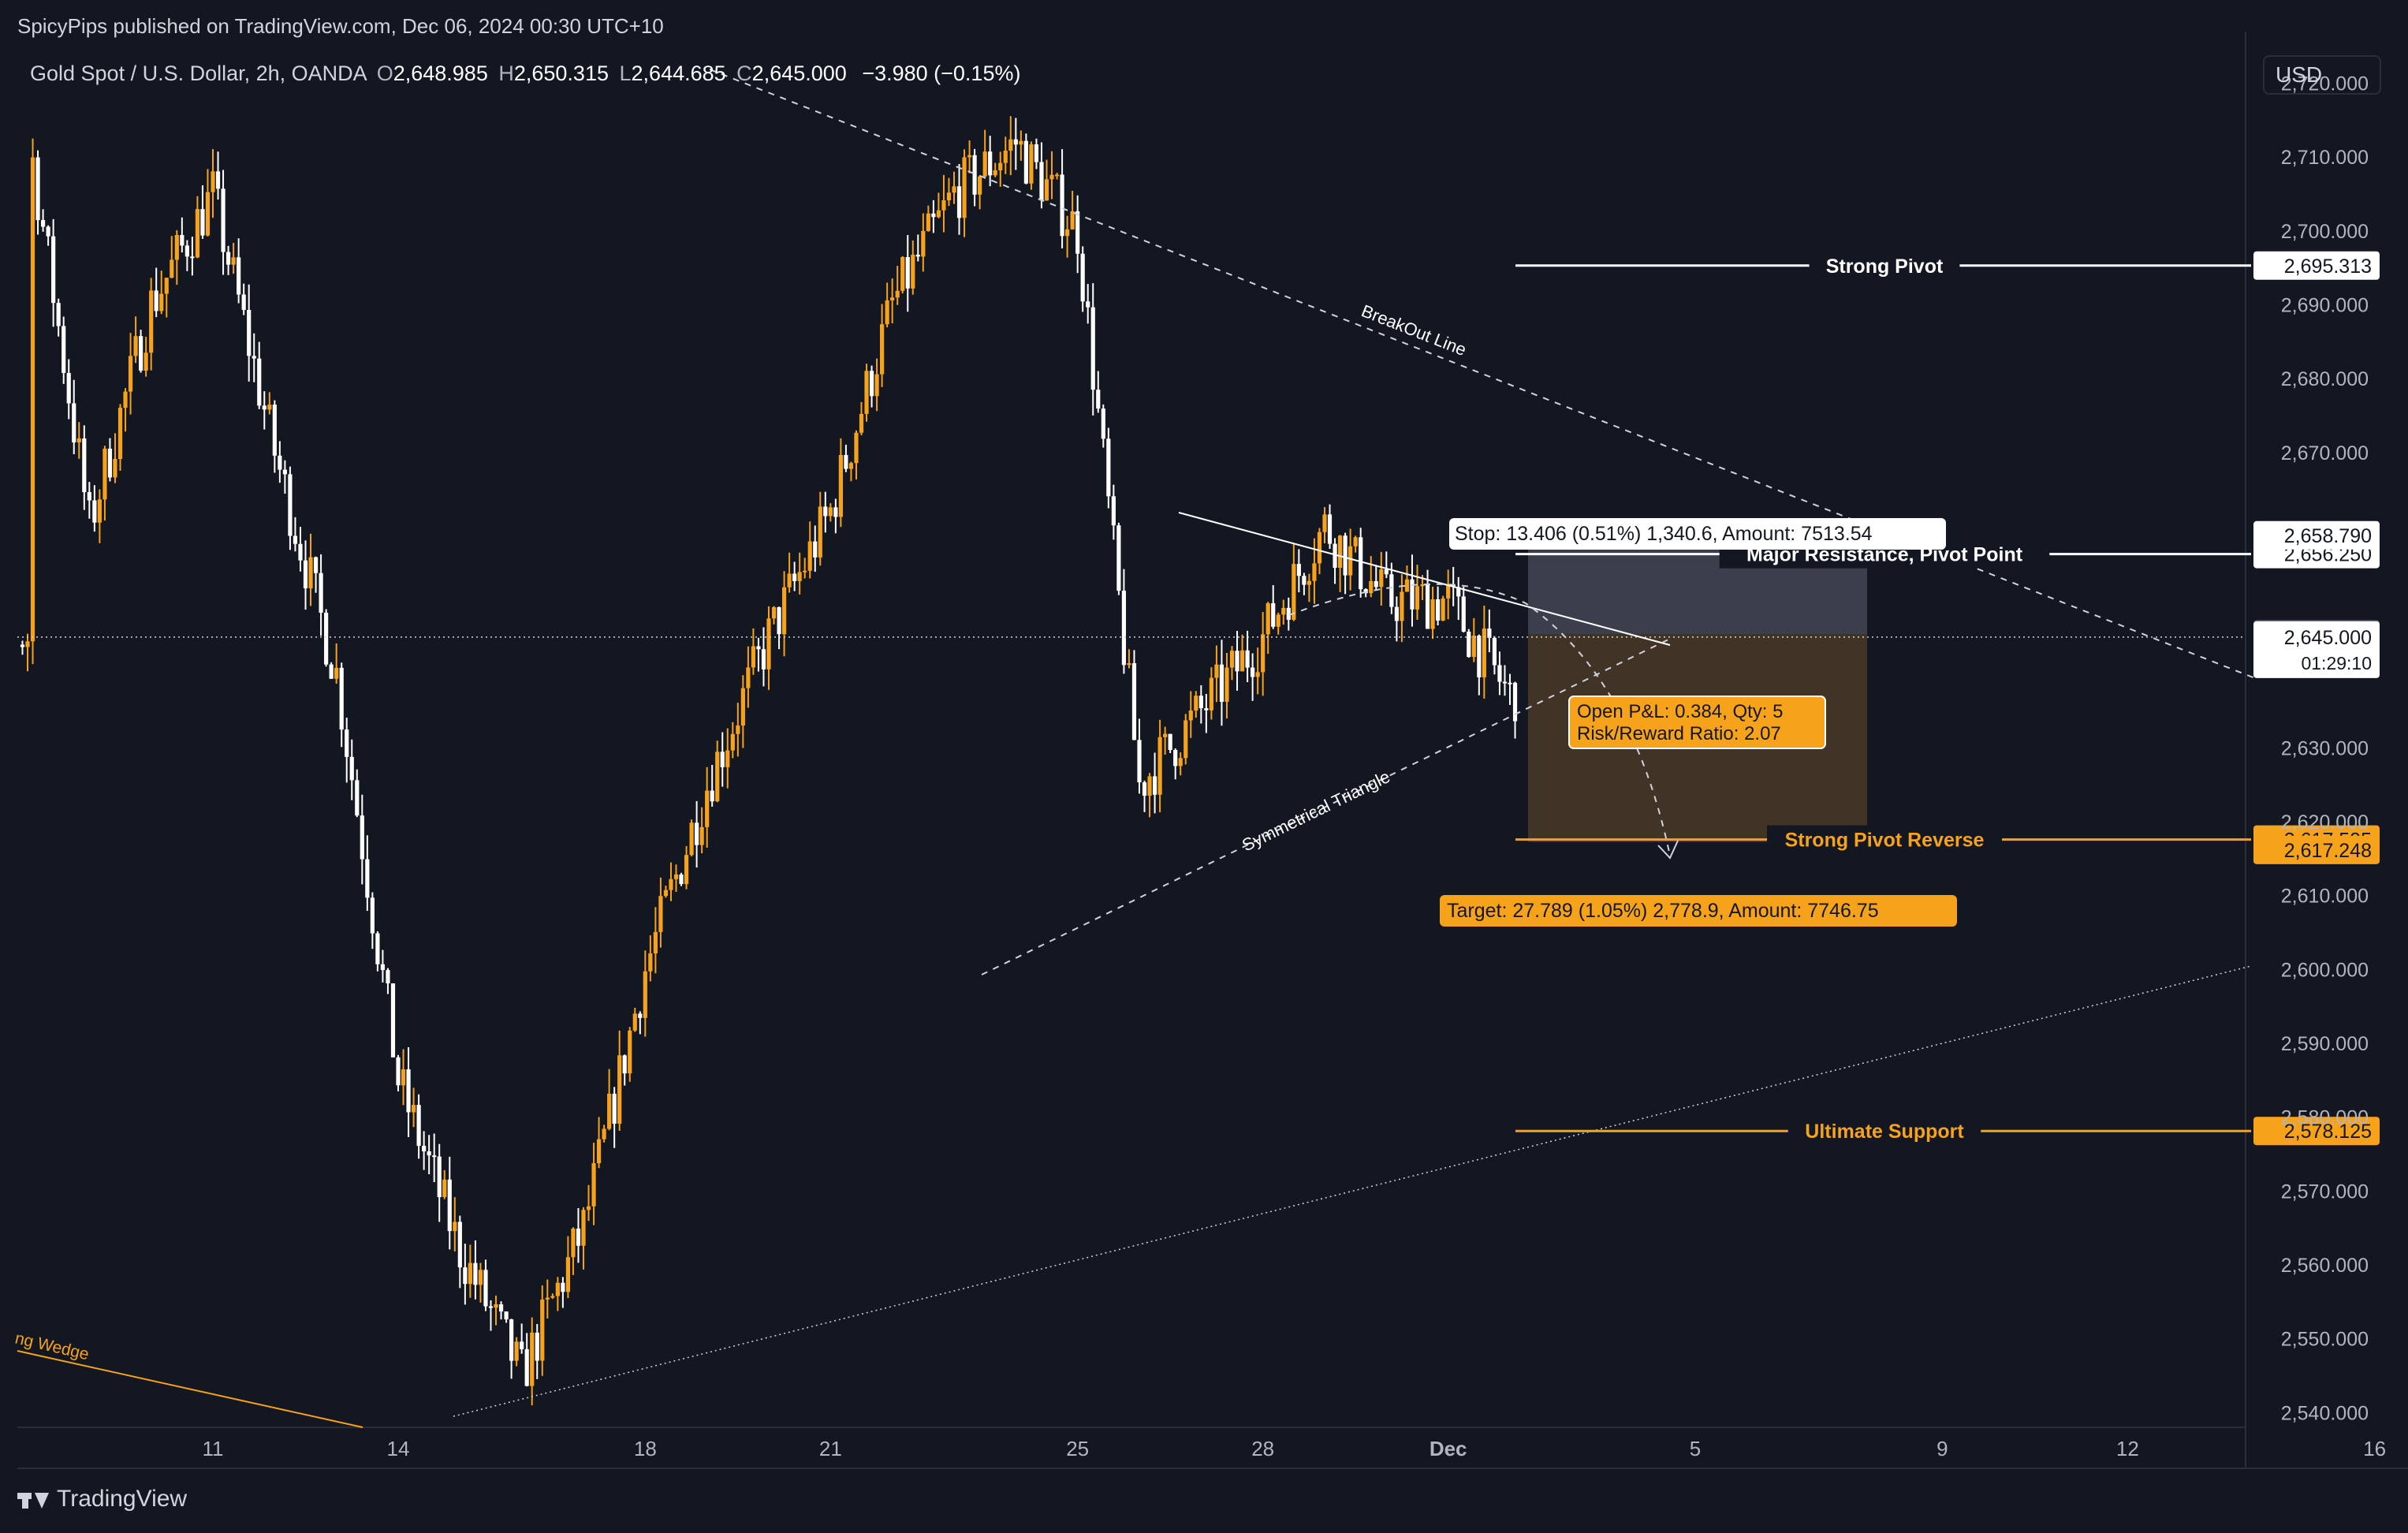 The width and height of the screenshot is (2408, 1533). Describe the element at coordinates (102, 1499) in the screenshot. I see `brand-footer: TradingView` at that location.